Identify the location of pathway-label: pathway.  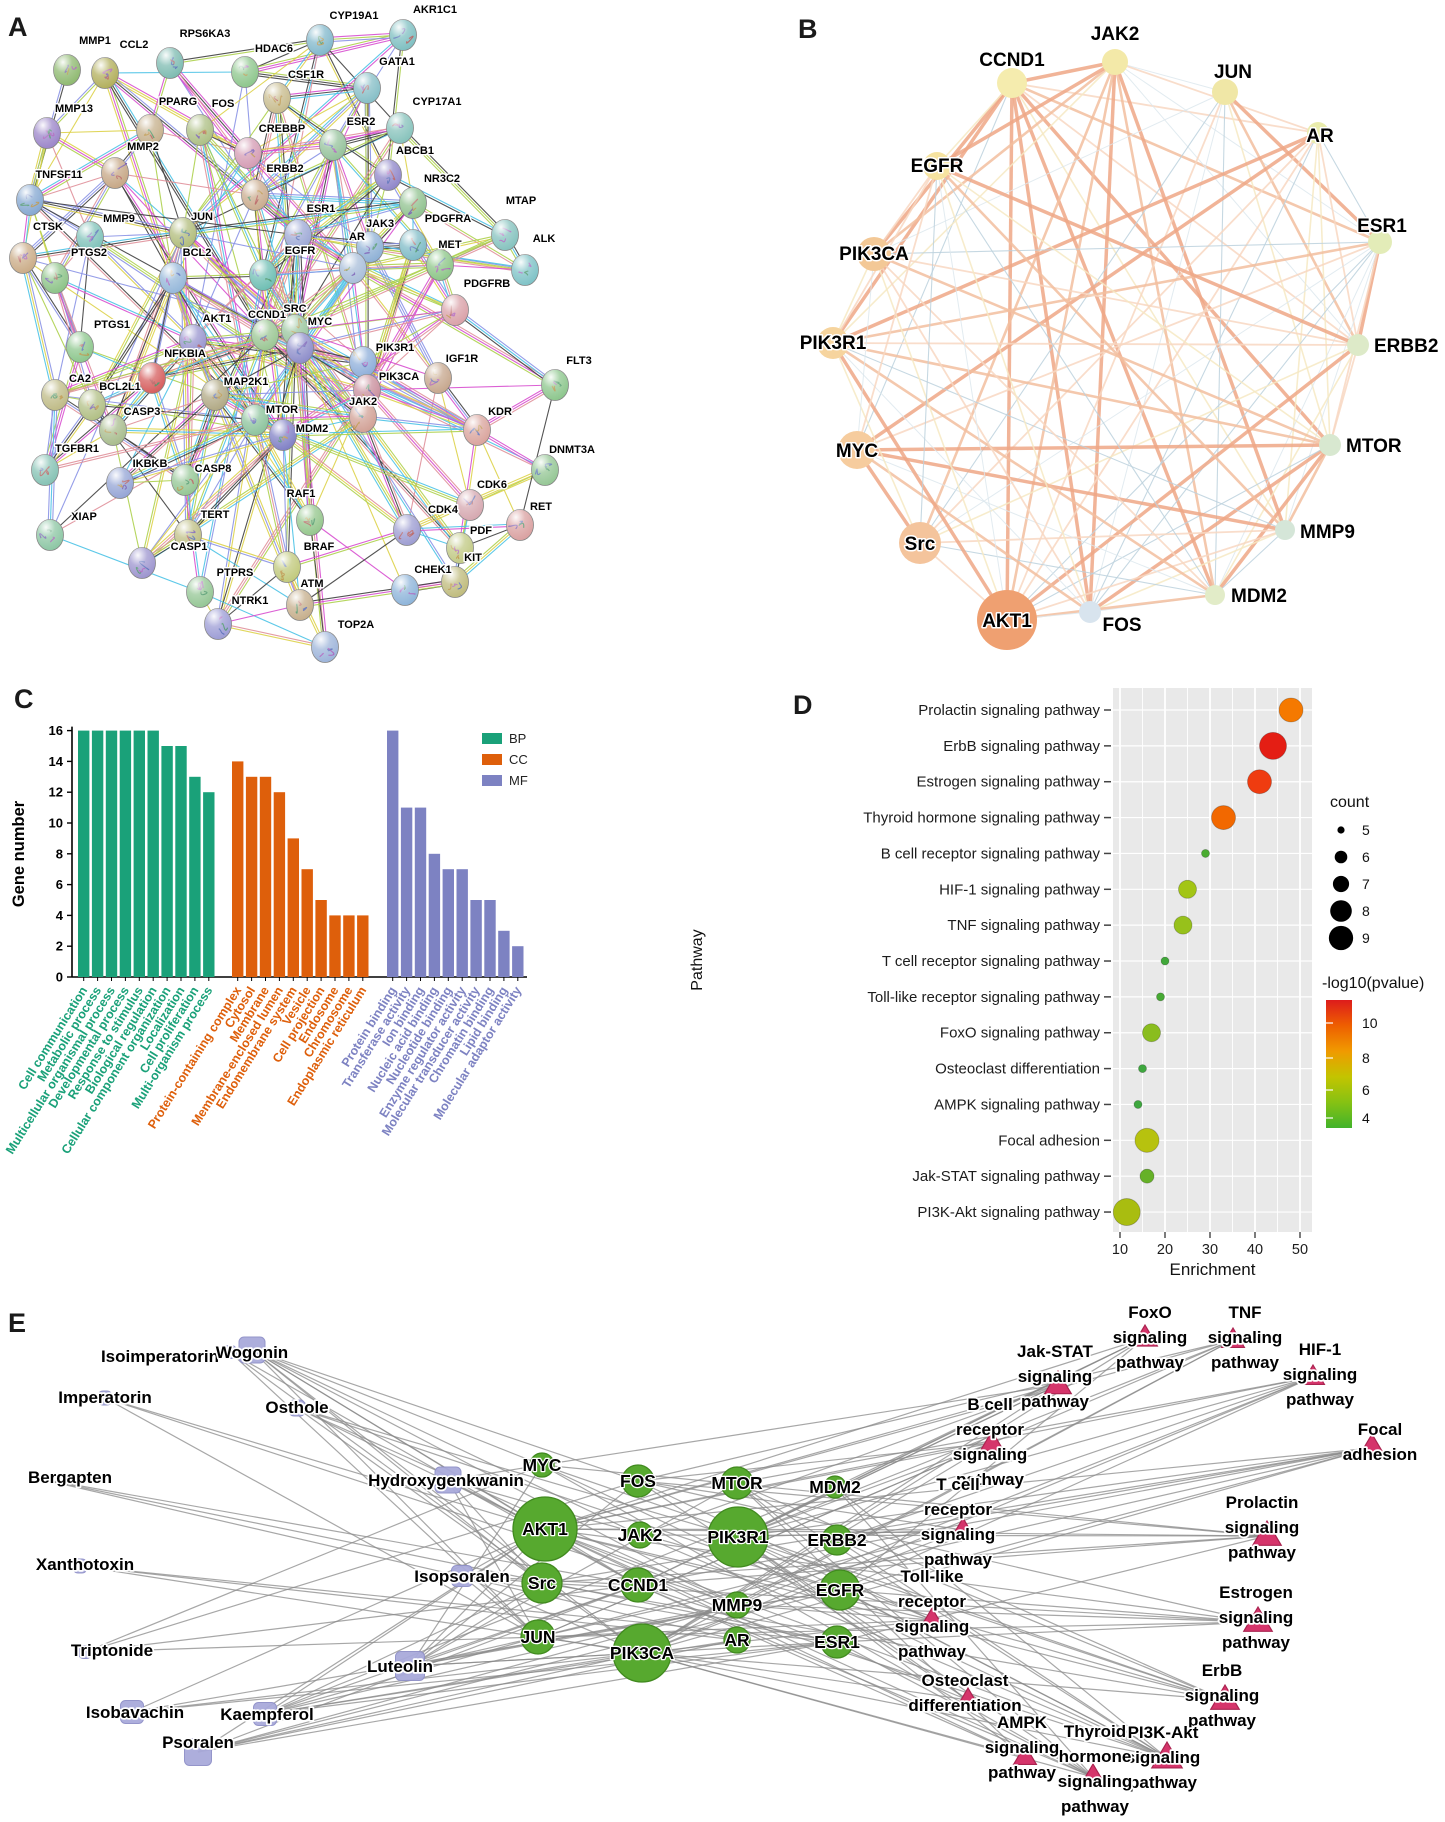
(1055, 1401).